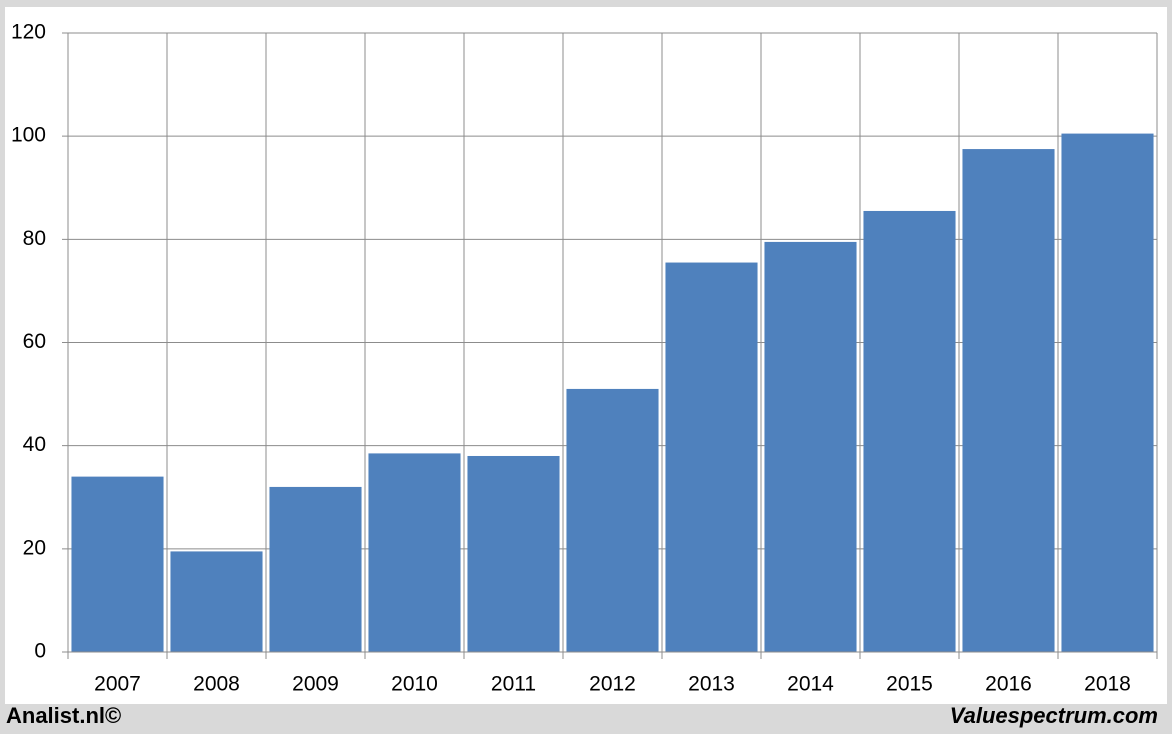  I want to click on x-tick-label: 2014, so click(810, 684).